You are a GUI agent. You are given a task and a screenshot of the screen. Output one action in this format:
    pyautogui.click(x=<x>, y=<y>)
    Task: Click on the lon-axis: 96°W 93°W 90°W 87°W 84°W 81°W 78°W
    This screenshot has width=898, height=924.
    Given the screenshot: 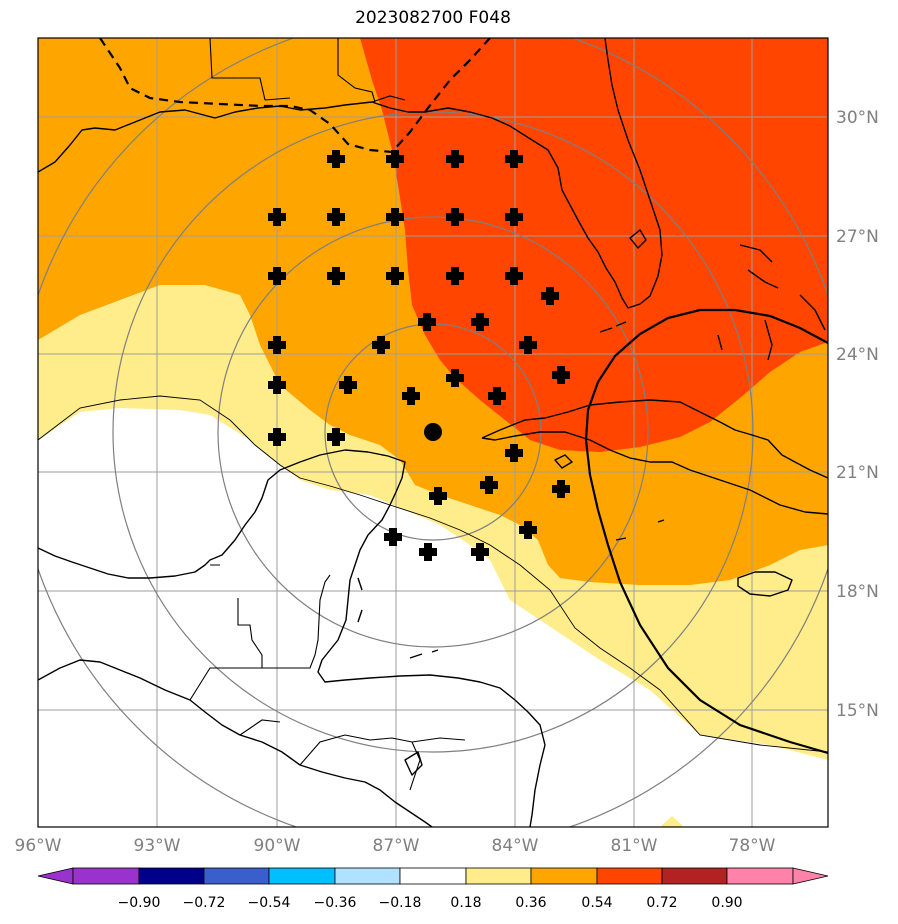 What is the action you would take?
    pyautogui.click(x=395, y=846)
    